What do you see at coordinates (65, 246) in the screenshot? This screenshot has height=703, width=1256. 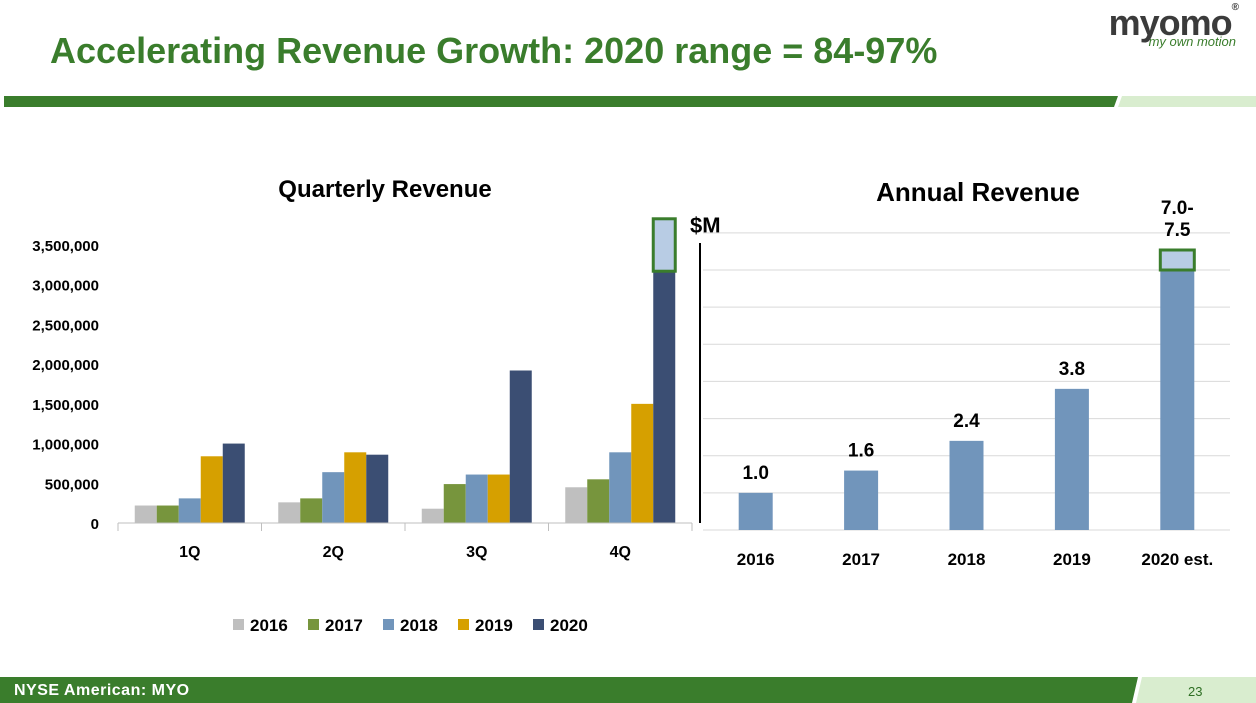 I see `quarterly-y-tick-label: 3,500,000` at bounding box center [65, 246].